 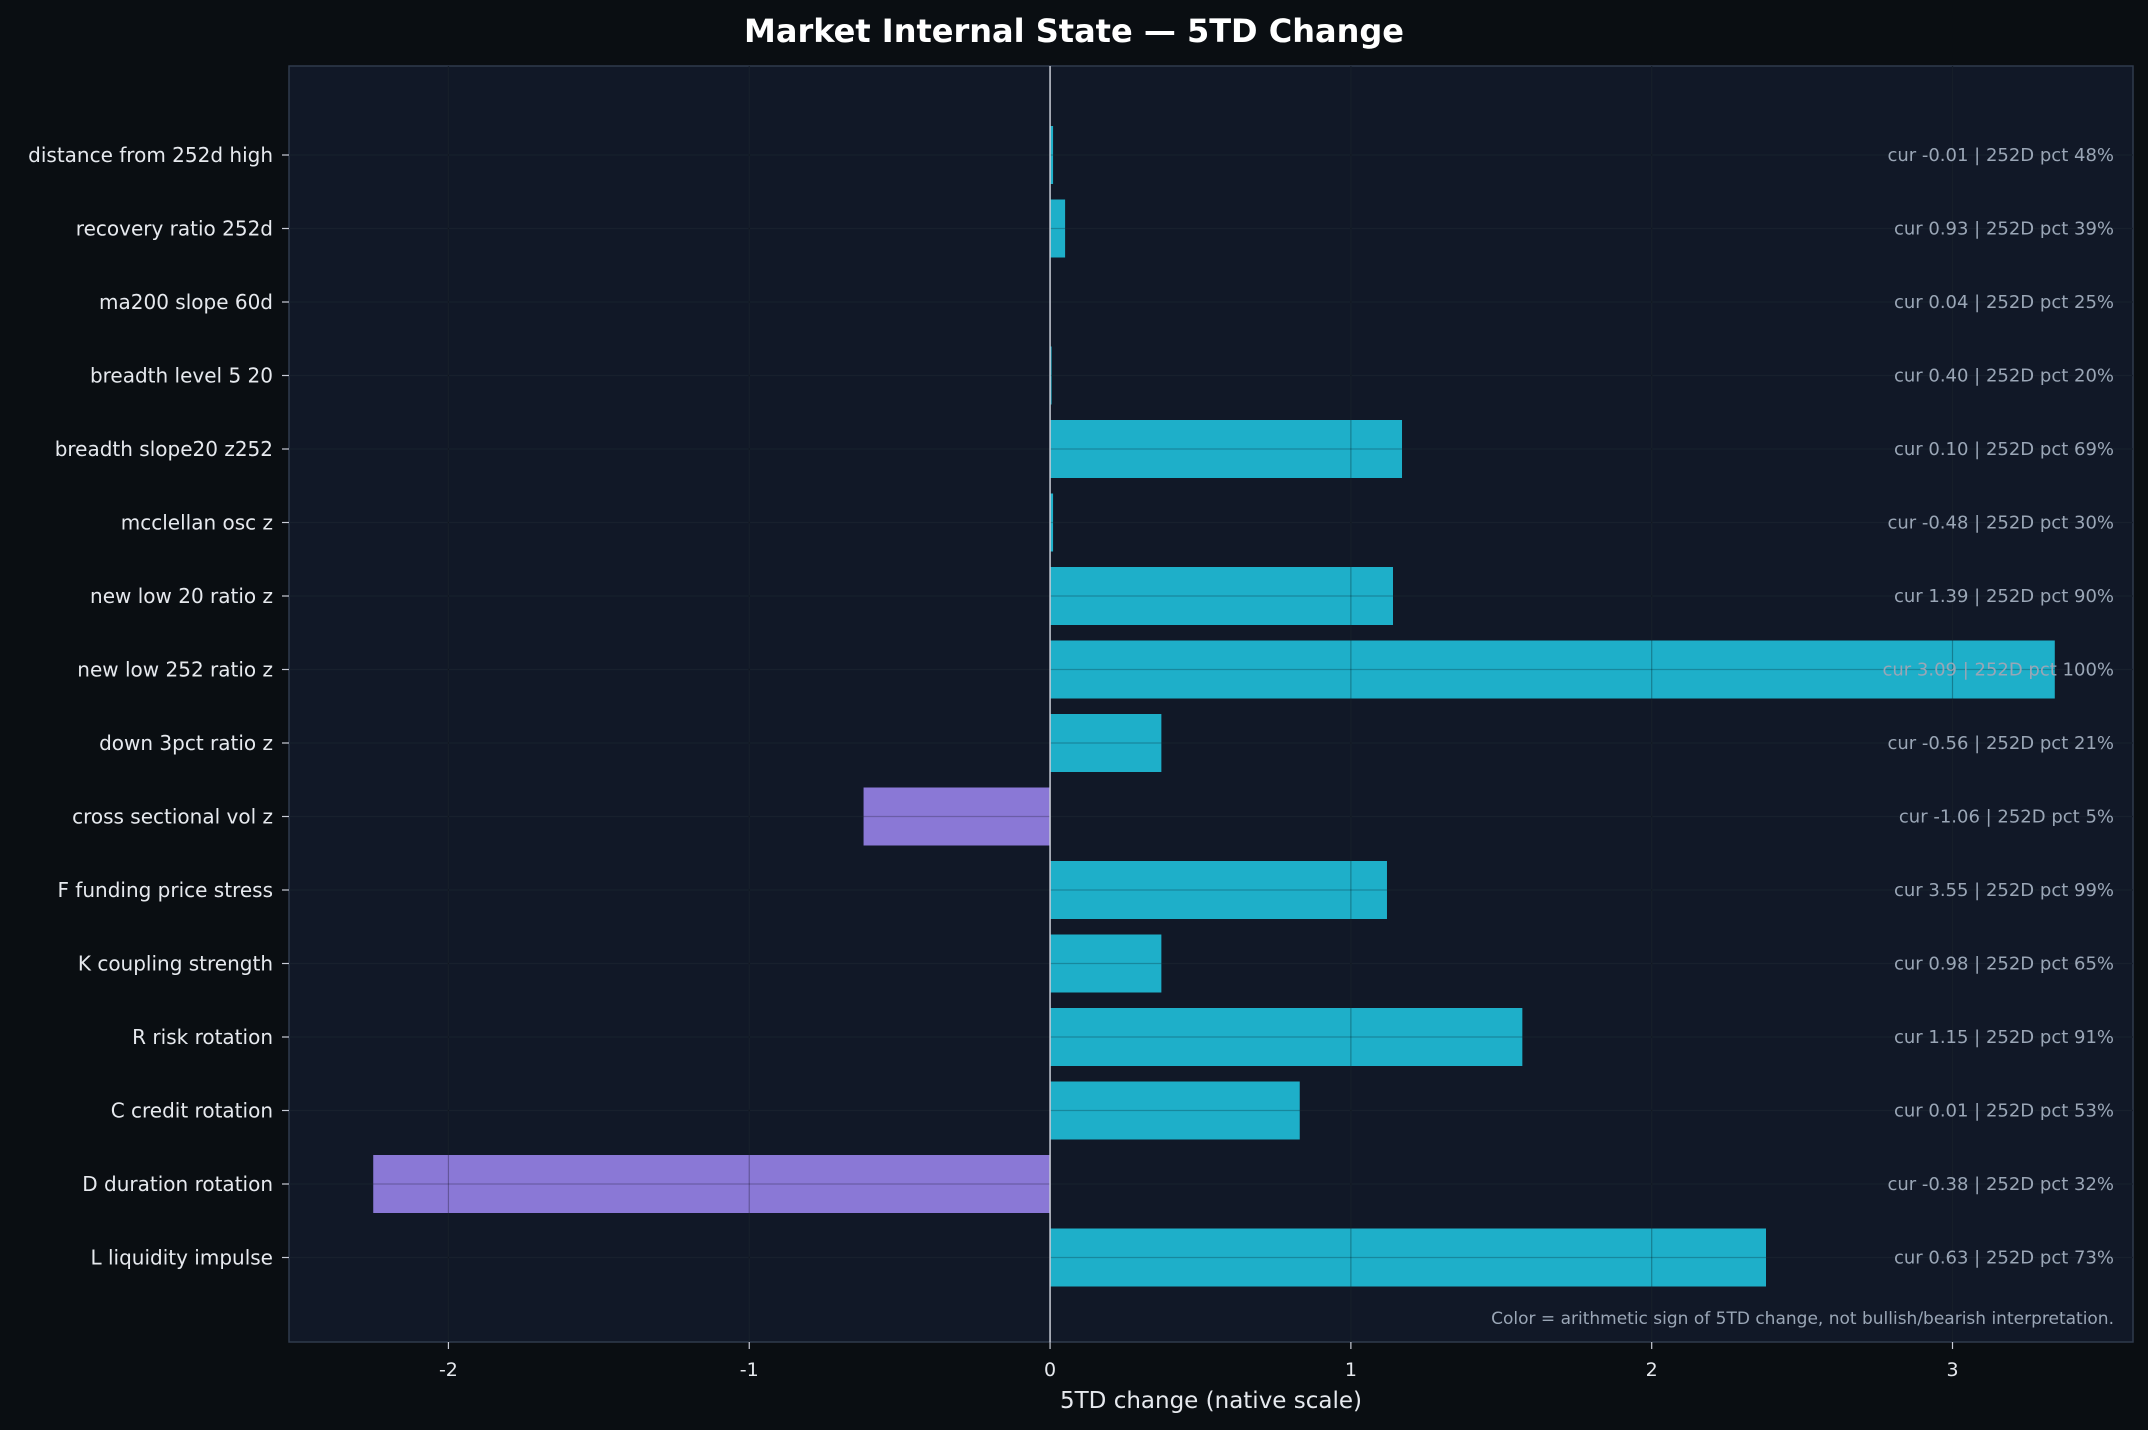 What do you see at coordinates (2000, 743) in the screenshot?
I see `data-label: cur -0.56 | 252D pct 21%` at bounding box center [2000, 743].